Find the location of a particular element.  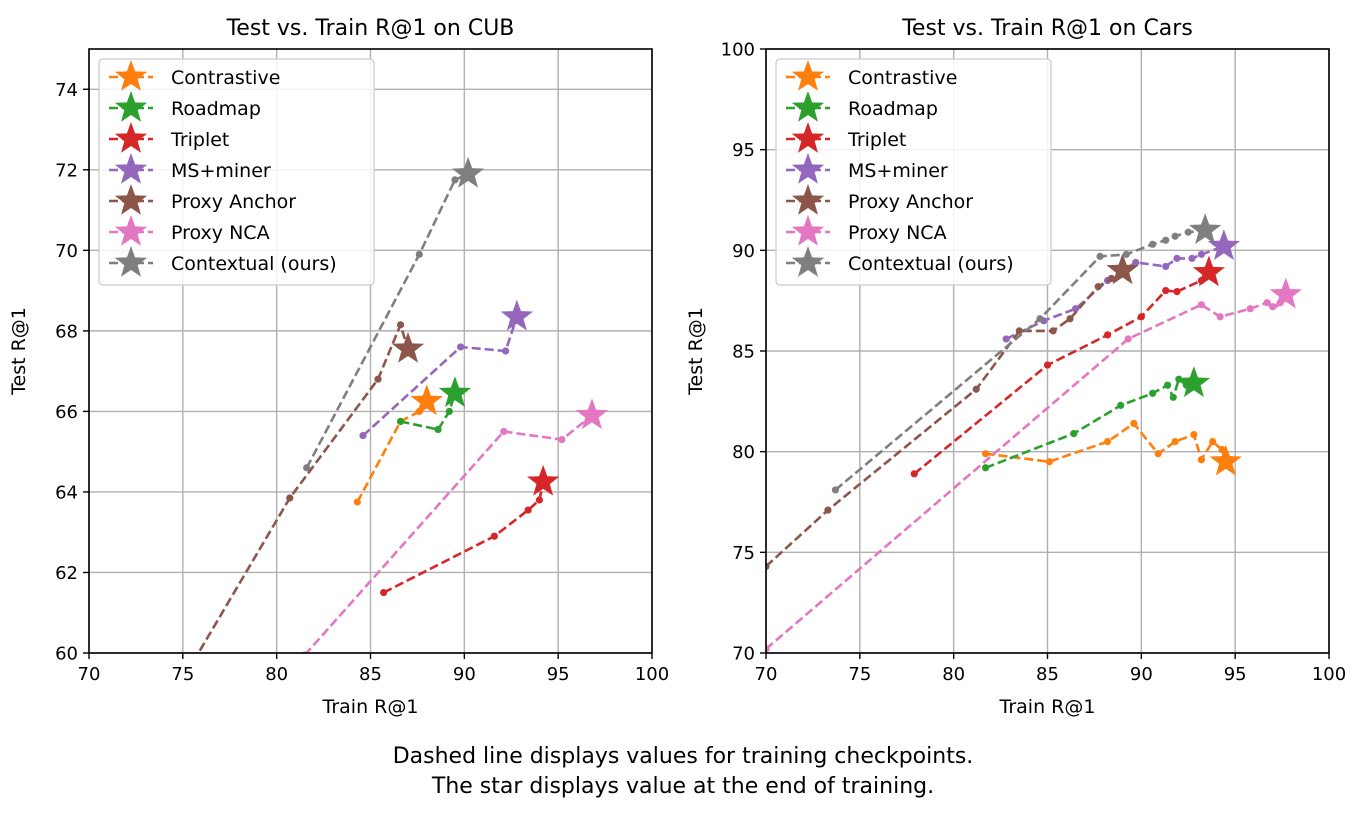

y-axis-label: Test R@1 is located at coordinates (19, 351).